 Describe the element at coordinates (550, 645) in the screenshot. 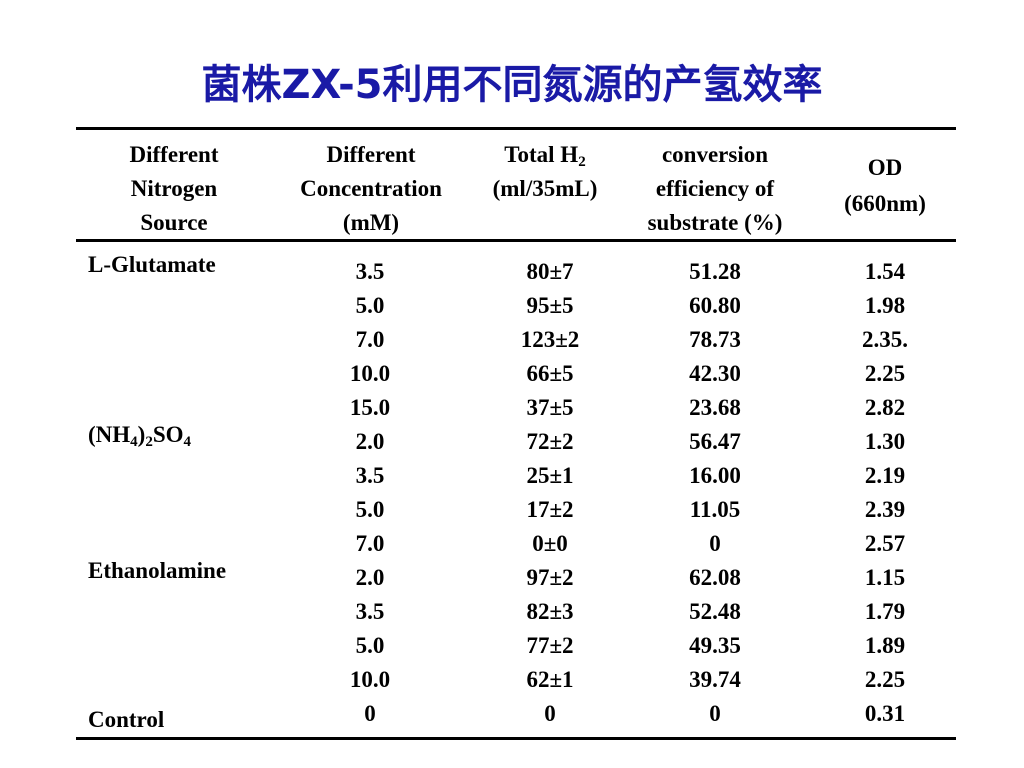

I see `cell-total: 77±2` at that location.